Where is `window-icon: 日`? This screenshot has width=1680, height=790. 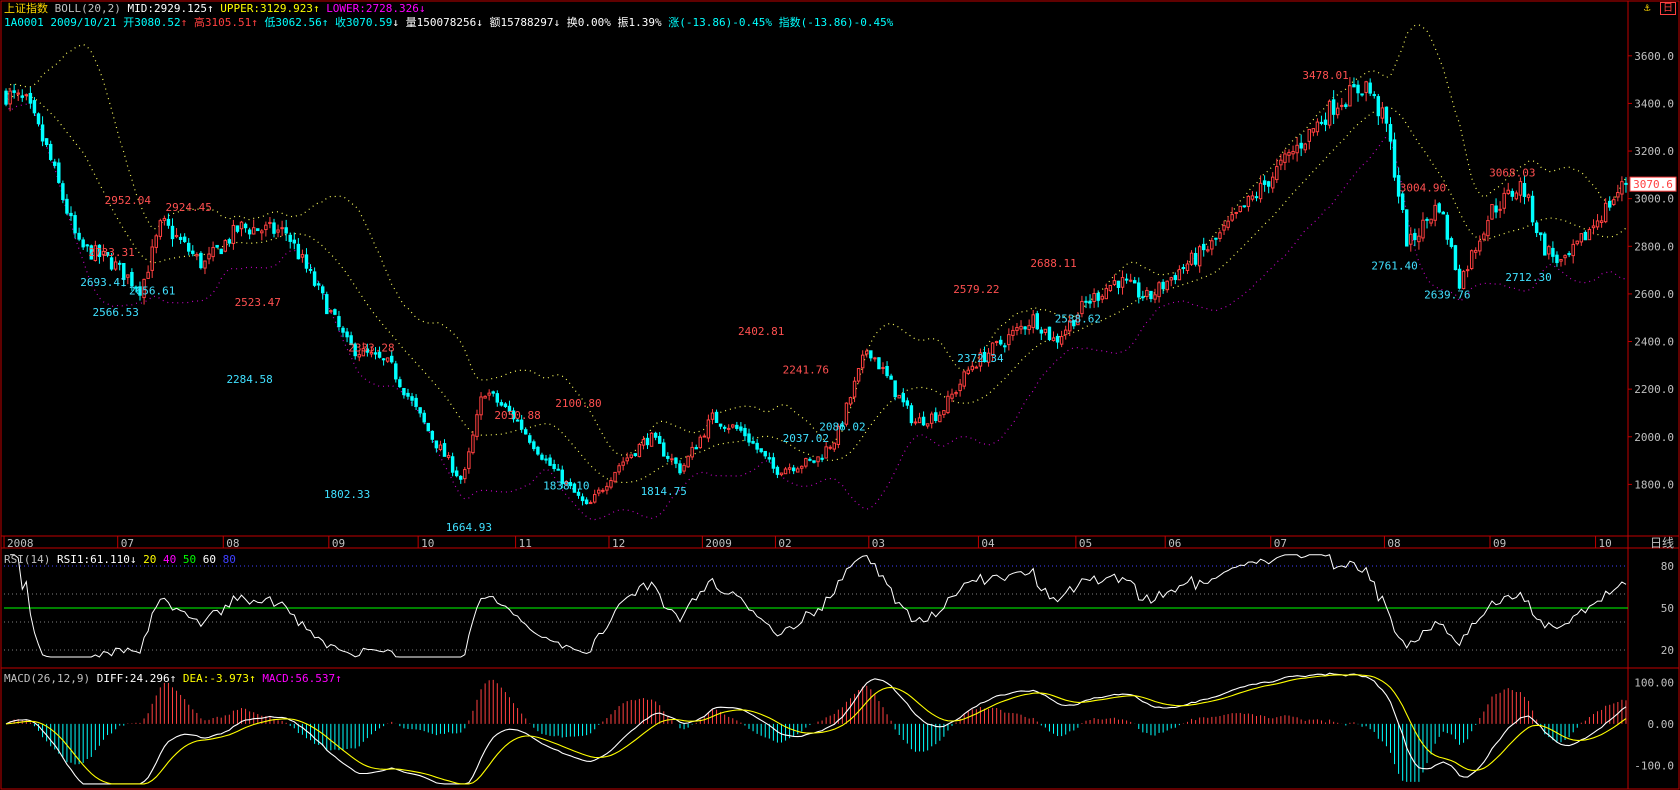 window-icon: 日 is located at coordinates (1668, 8).